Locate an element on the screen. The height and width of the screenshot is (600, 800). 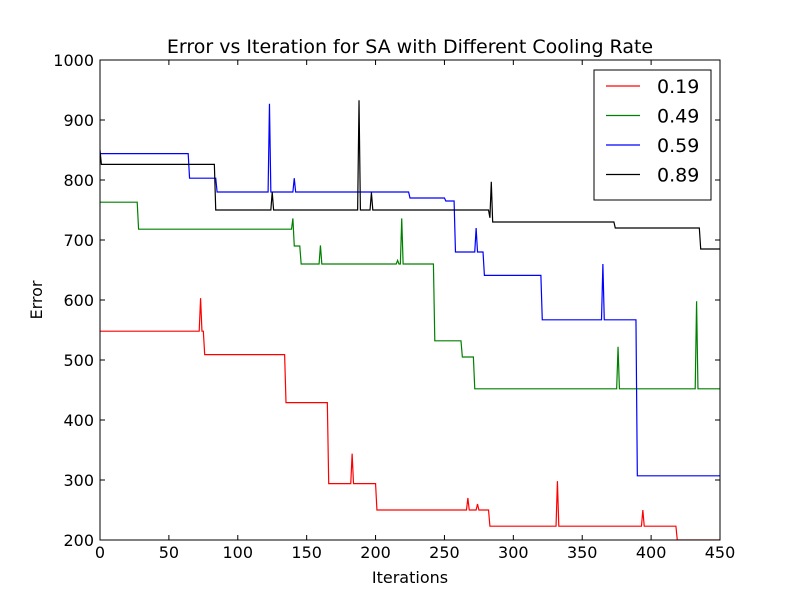
legend-label-0.49: 0.49 is located at coordinates (678, 117).